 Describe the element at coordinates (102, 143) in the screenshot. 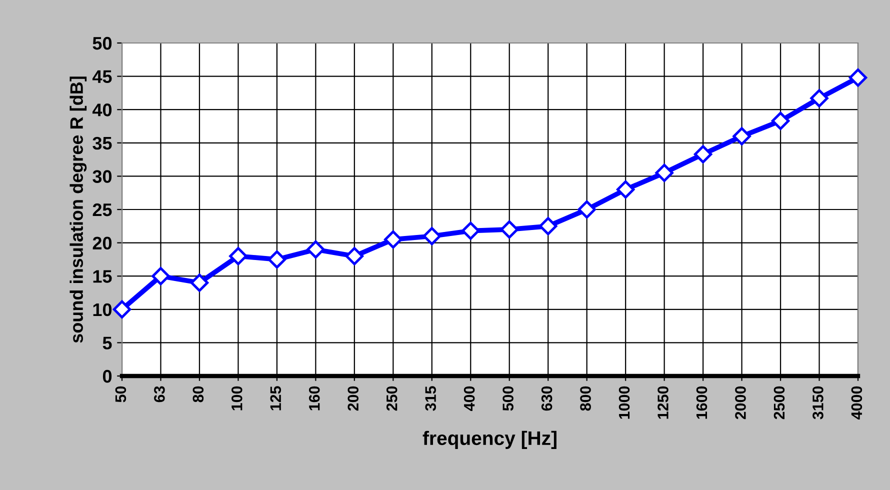

I see `y-tick-label: 35` at that location.